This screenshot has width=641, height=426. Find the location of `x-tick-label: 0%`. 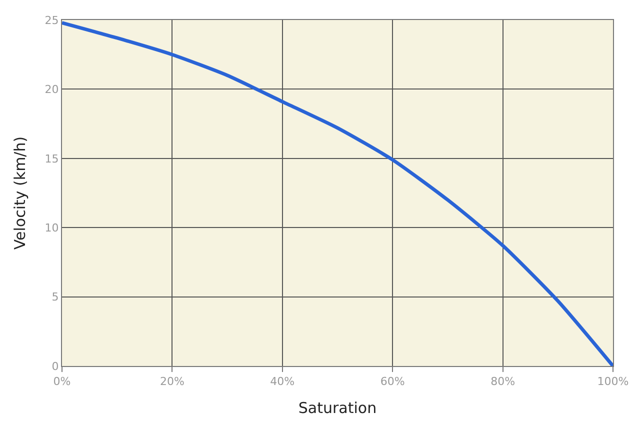

x-tick-label: 0% is located at coordinates (62, 381).